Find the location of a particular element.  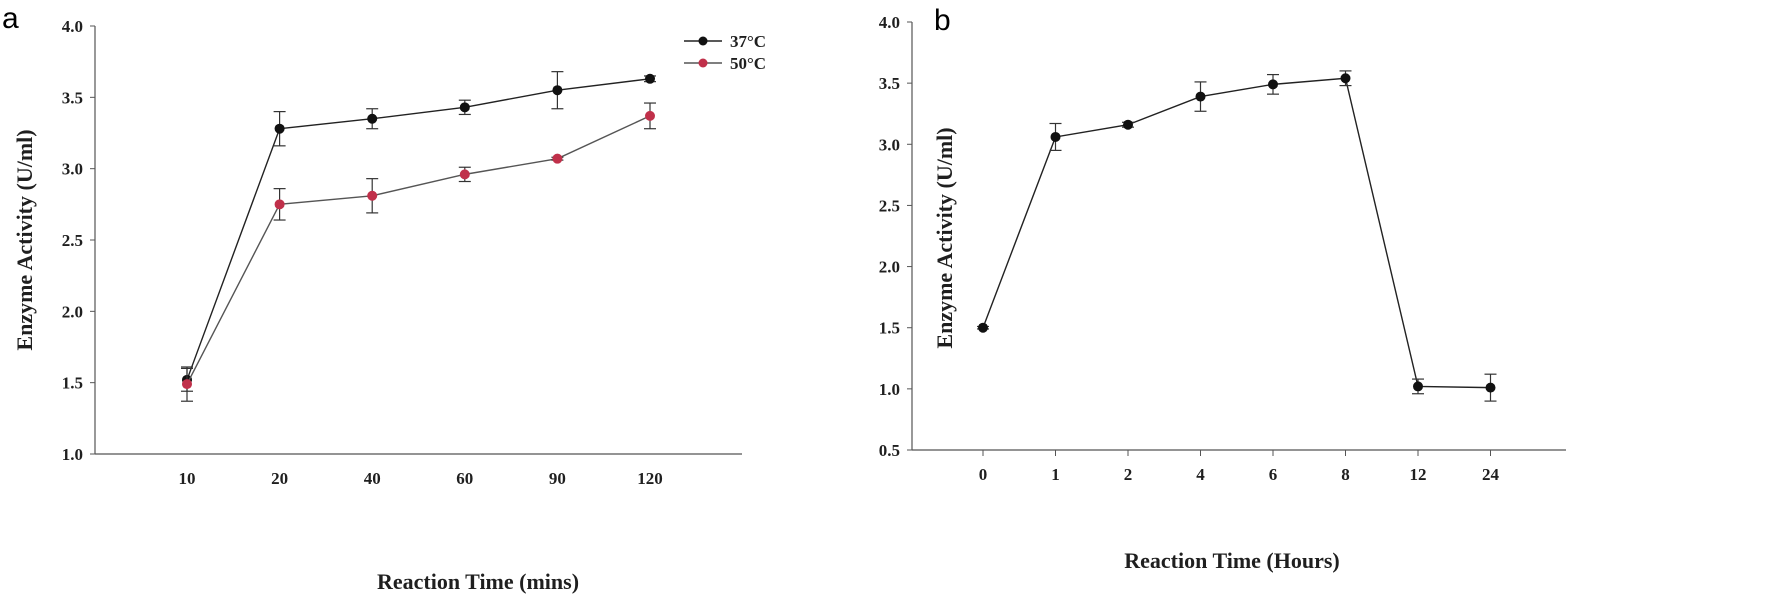

y-axis-title-a: Enzyme Activity (U/ml) is located at coordinates (24, 239).